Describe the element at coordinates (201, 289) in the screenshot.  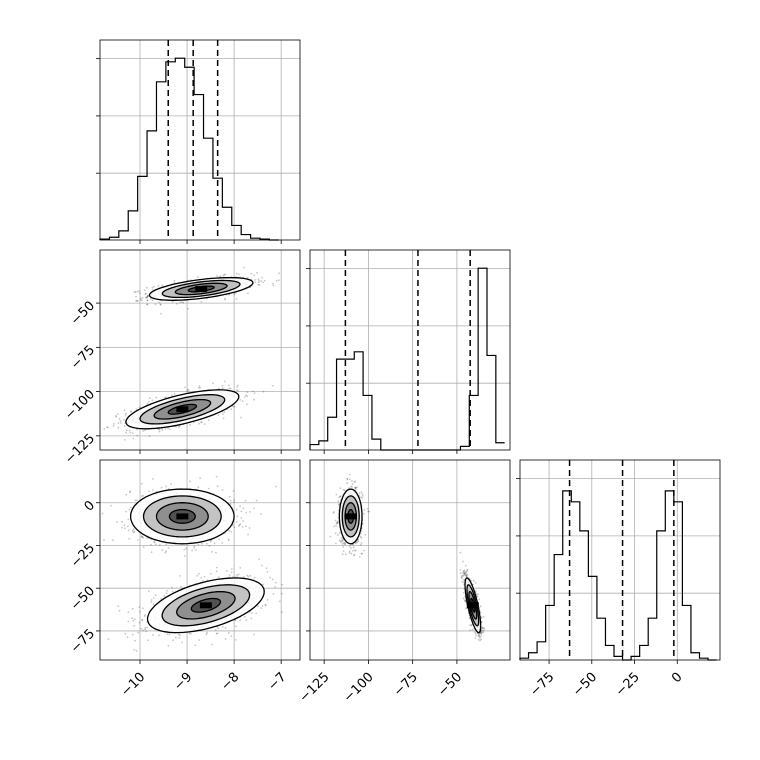
I see `contour-line` at that location.